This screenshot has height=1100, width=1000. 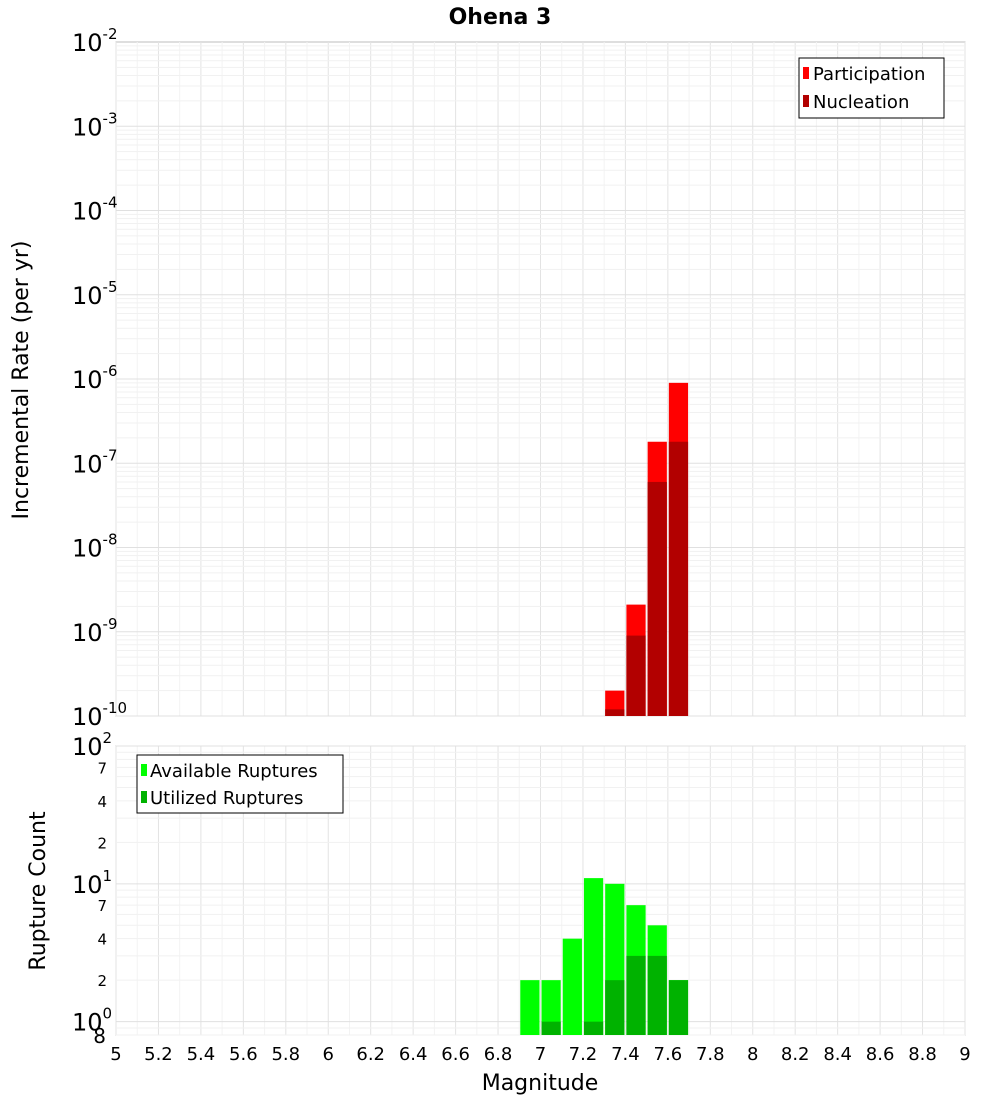 What do you see at coordinates (837, 1054) in the screenshot?
I see `x-tick-label: 8.4` at bounding box center [837, 1054].